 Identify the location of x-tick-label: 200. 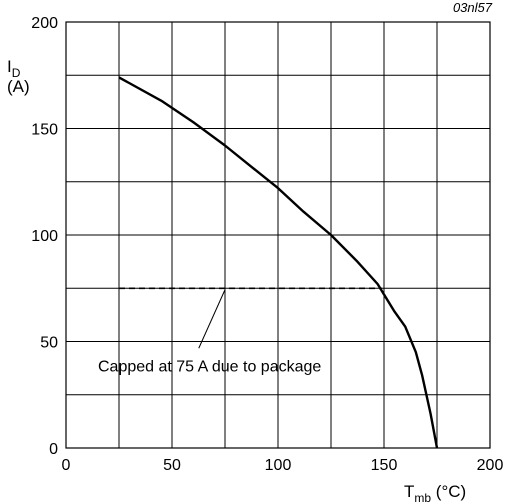
(490, 465).